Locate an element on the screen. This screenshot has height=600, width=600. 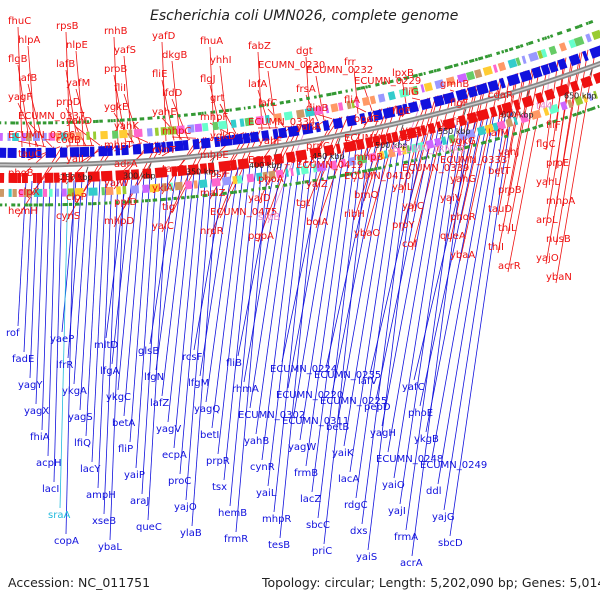
gene-label: fliI is located at coordinates (120, 88).